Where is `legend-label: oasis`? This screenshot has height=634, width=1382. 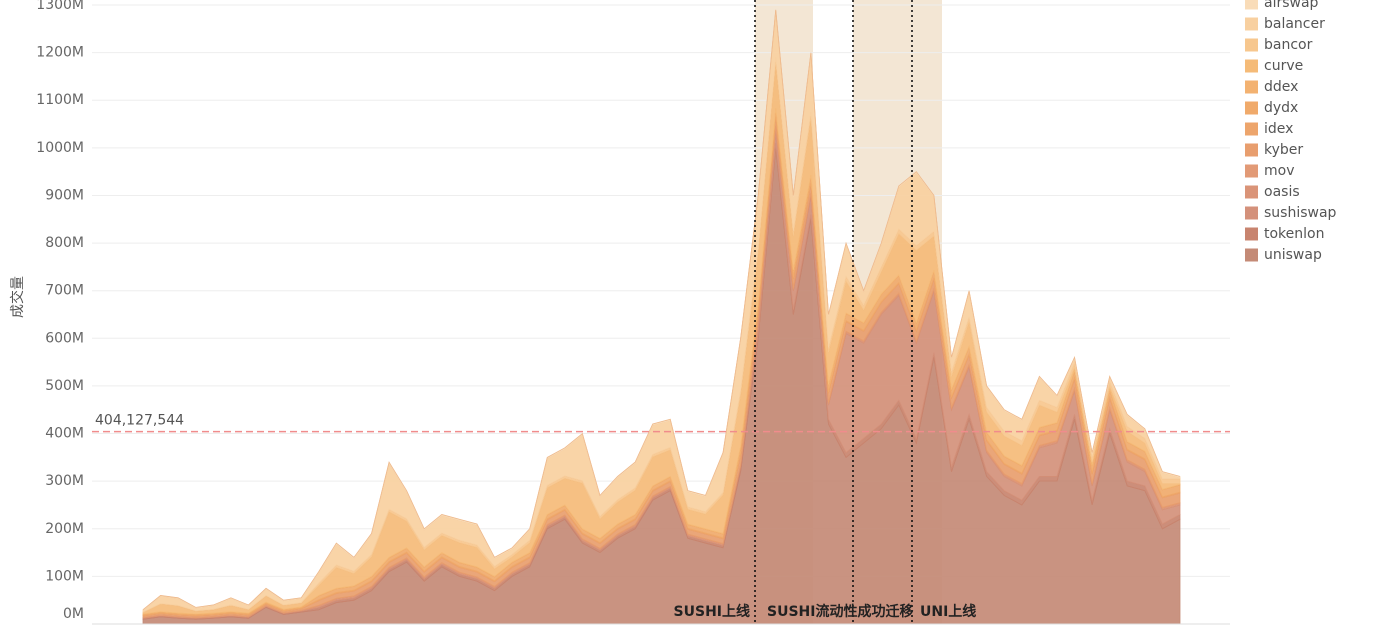
legend-label: oasis is located at coordinates (1282, 192).